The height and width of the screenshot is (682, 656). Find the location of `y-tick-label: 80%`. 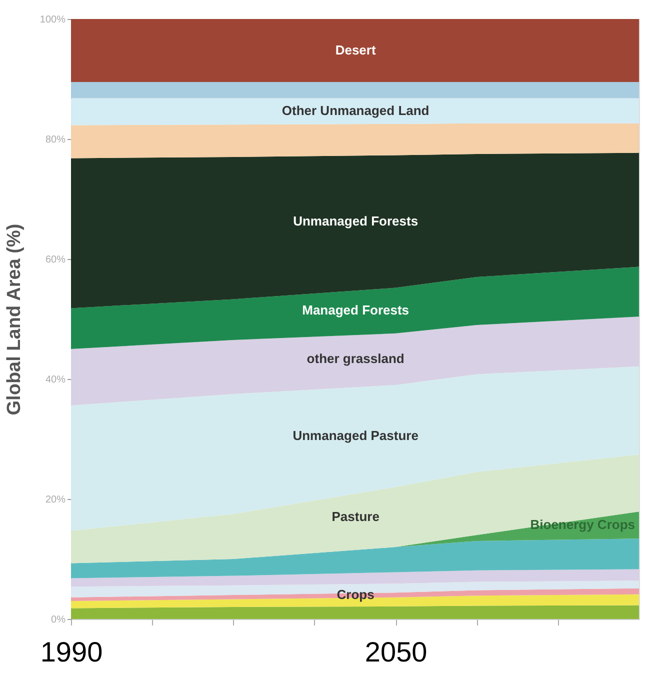

y-tick-label: 80% is located at coordinates (55, 140).